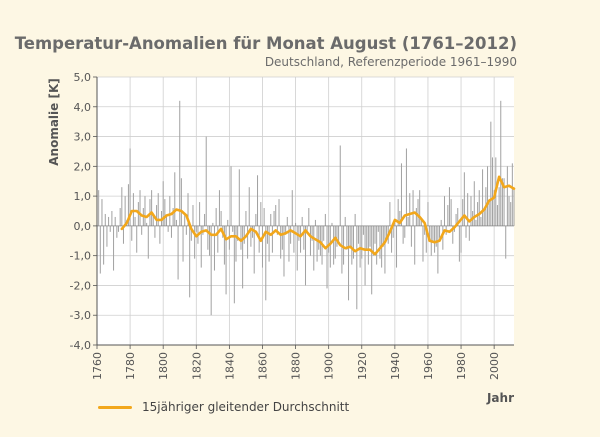  Describe the element at coordinates (115, 407) in the screenshot. I see `legend-line-swatch` at that location.